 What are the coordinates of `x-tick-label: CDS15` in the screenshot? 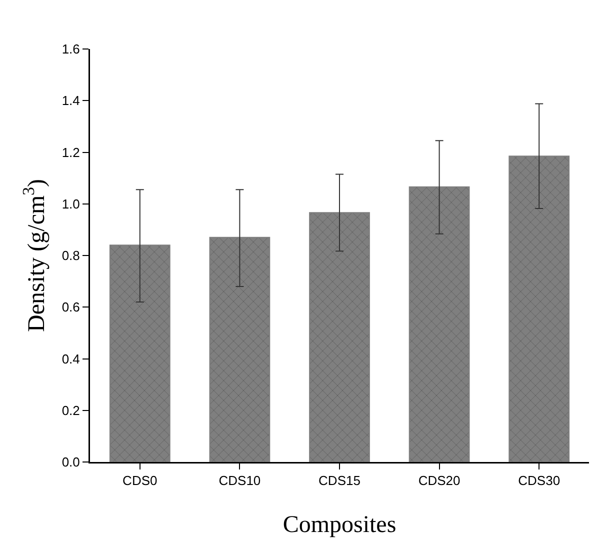 It's located at (339, 480).